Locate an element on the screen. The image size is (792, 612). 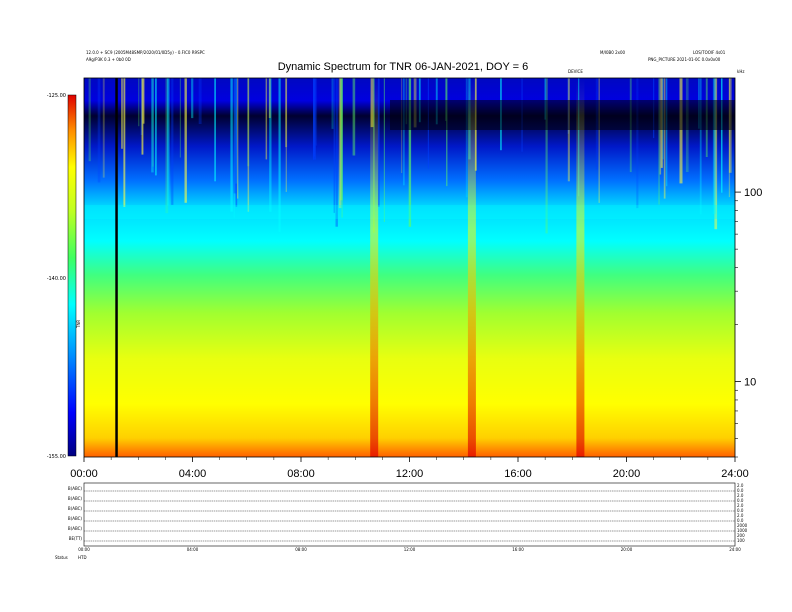
y-tick-label: 100 is located at coordinates (753, 193).